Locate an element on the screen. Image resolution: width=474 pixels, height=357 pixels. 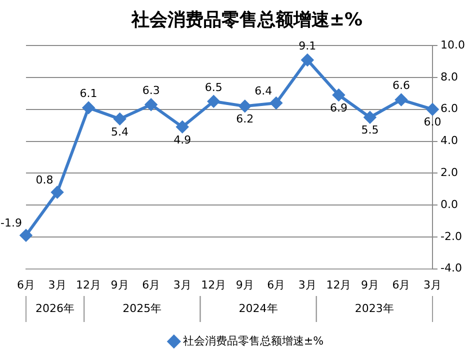
legend-label: 社会消费品零售总额增速±% is located at coordinates (253, 341).